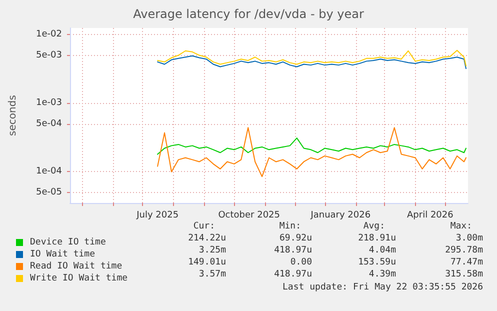 Image resolution: width=497 pixels, height=311 pixels. Describe the element at coordinates (301, 263) in the screenshot. I see `text: 0.00` at that location.